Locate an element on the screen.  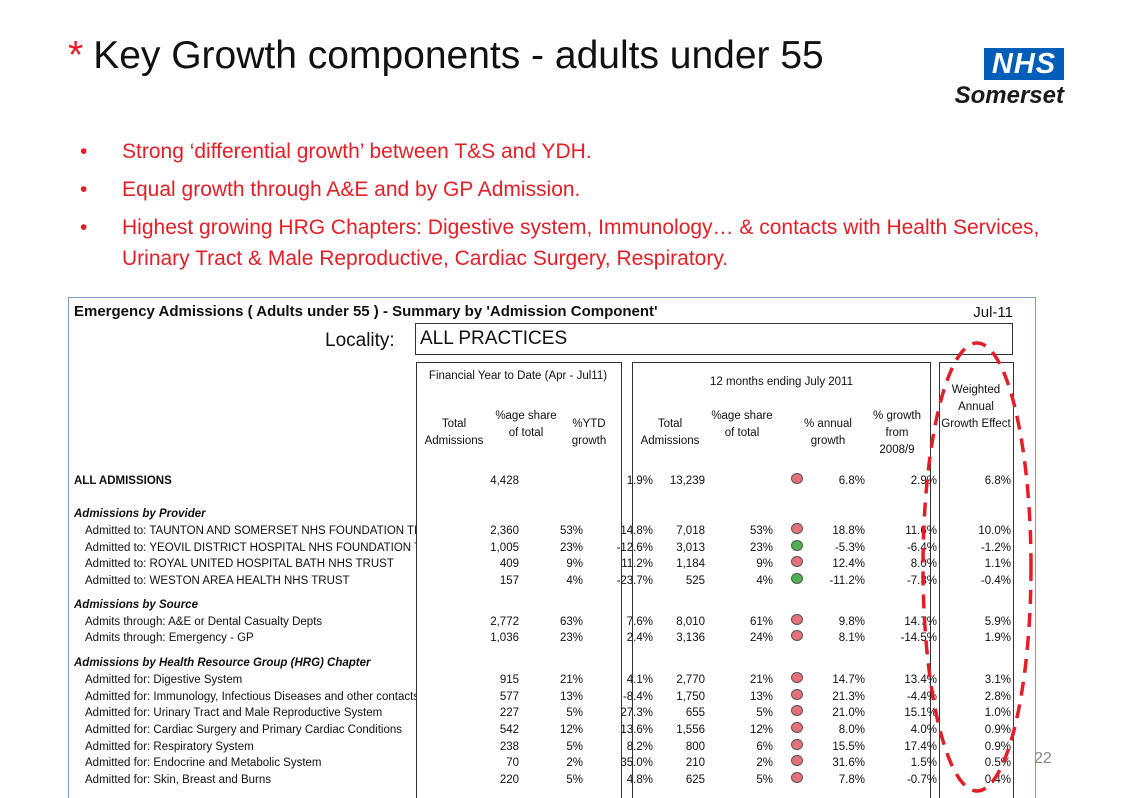
cell-ytd-growth: 11.2% is located at coordinates (637, 564).